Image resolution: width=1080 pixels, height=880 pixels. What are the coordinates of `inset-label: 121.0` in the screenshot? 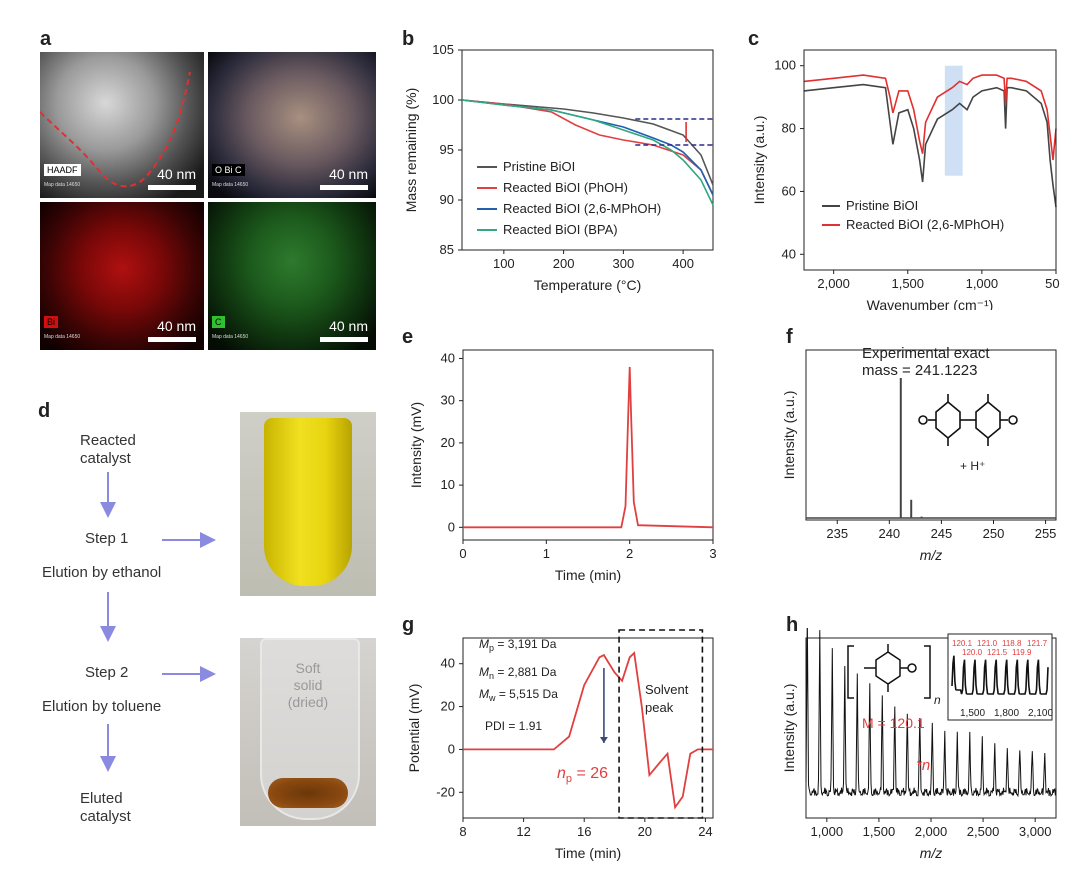 It's located at (987, 643).